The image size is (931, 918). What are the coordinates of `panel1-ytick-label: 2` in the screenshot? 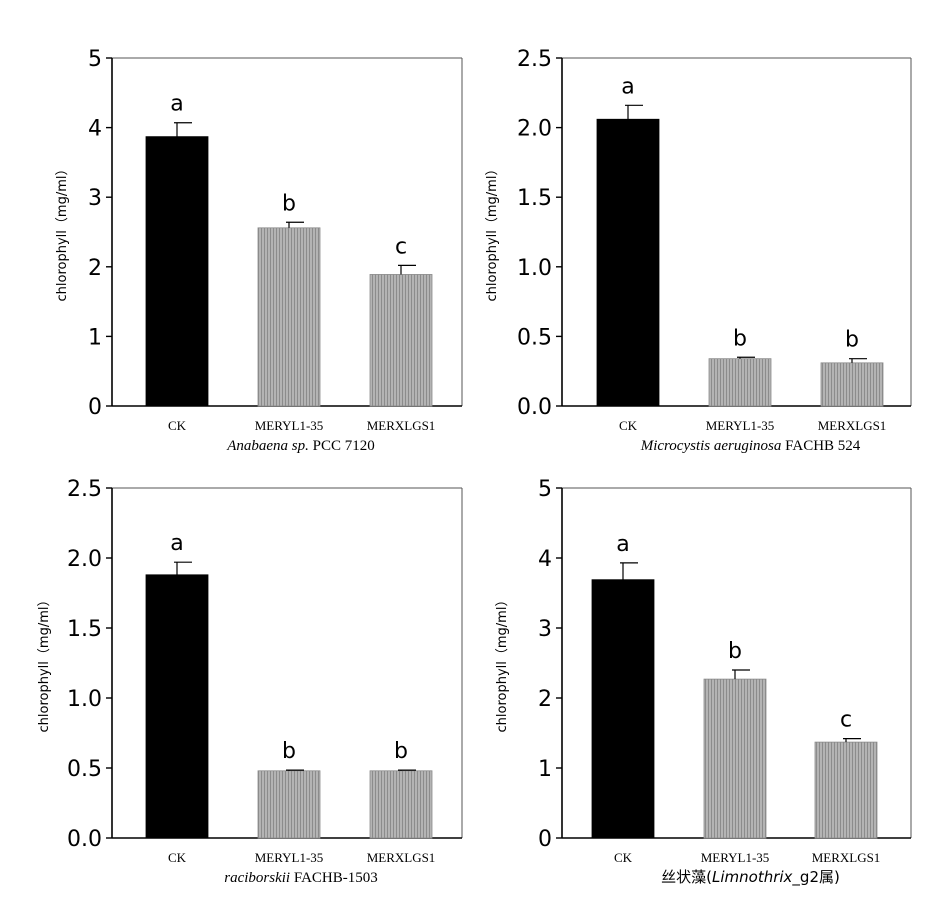 It's located at (95, 268).